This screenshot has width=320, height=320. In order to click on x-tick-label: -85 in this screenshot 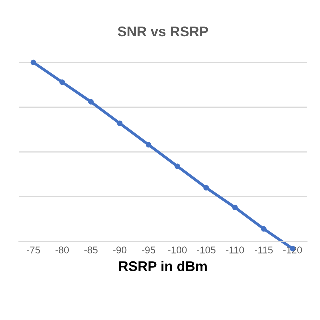, I will do `click(91, 250)`.